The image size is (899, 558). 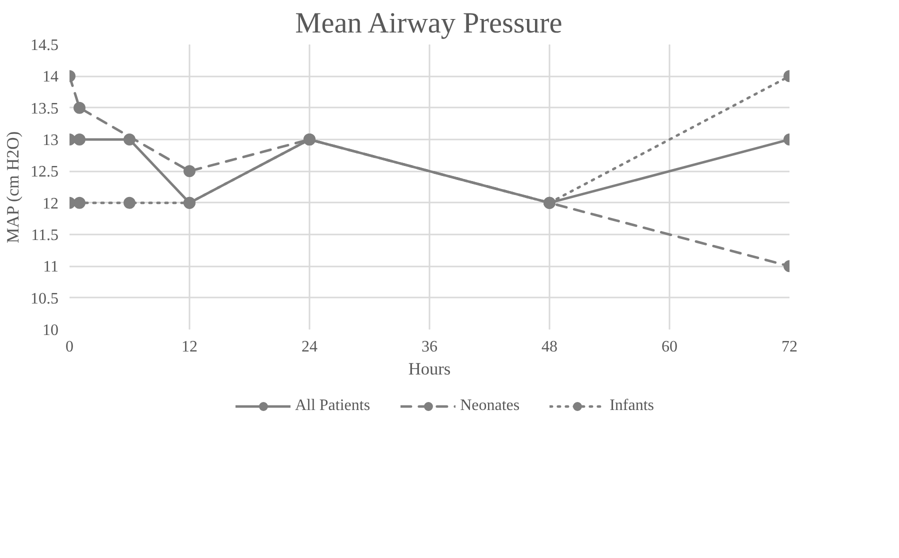 What do you see at coordinates (332, 406) in the screenshot?
I see `legend-label: All Patients` at bounding box center [332, 406].